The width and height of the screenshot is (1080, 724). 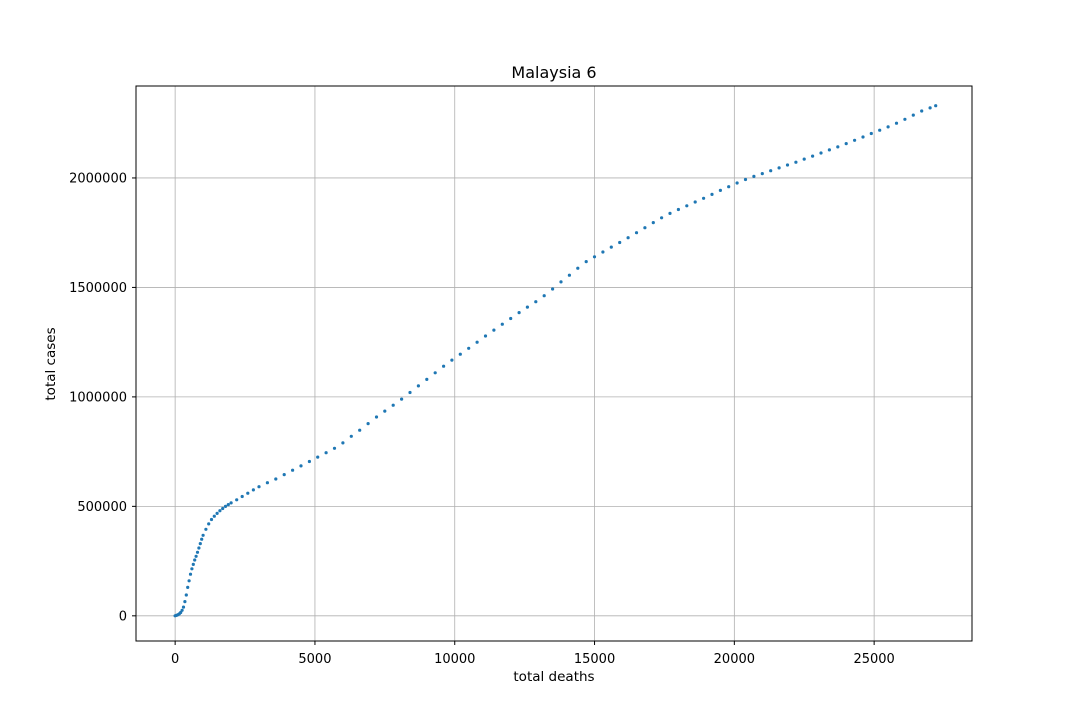 What do you see at coordinates (553, 72) in the screenshot?
I see `chart-title: Malaysia 6` at bounding box center [553, 72].